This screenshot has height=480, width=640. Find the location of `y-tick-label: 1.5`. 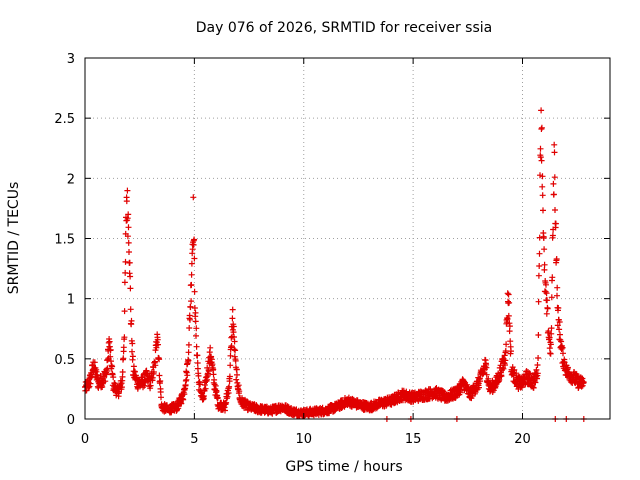

y-tick-label: 1.5 is located at coordinates (64, 240).